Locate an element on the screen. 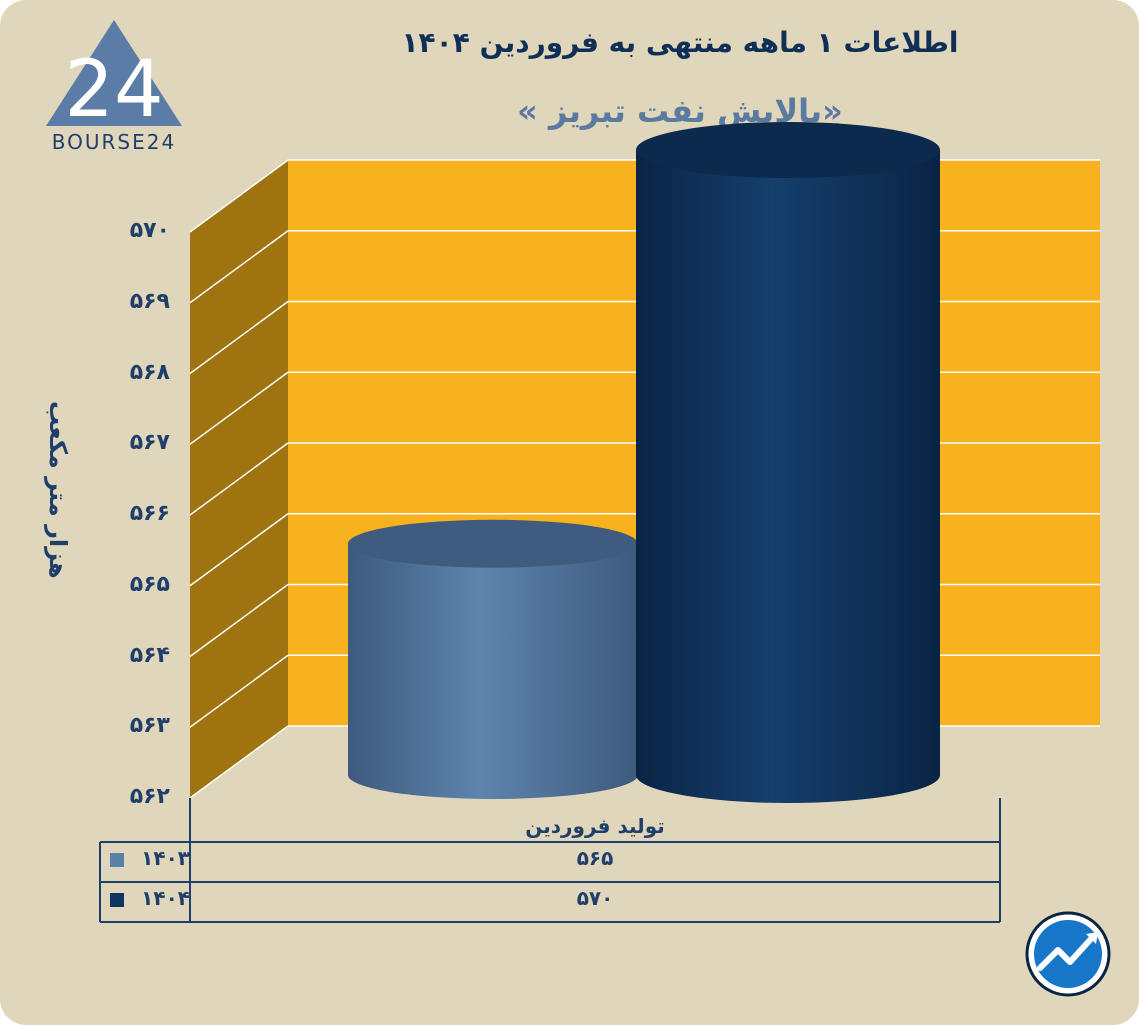 The height and width of the screenshot is (1025, 1139). category-label: تولید فروردین is located at coordinates (595, 826).